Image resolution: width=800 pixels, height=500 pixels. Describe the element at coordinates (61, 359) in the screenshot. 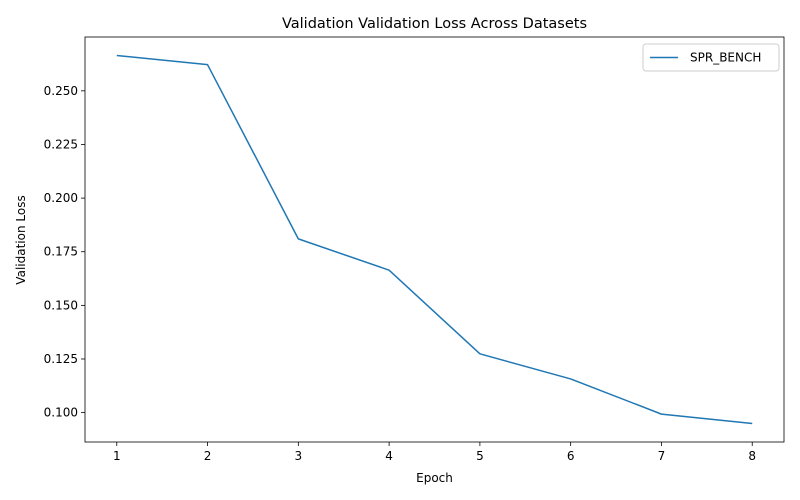

I see `y-tick-label: 0.125` at that location.